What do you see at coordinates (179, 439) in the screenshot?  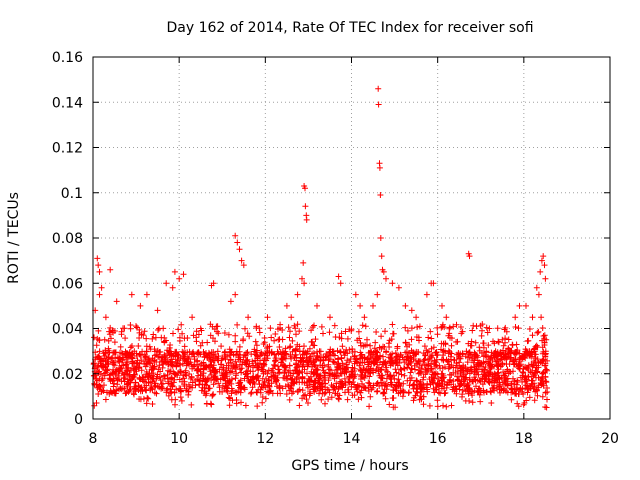 I see `x-tick-label: 10` at bounding box center [179, 439].